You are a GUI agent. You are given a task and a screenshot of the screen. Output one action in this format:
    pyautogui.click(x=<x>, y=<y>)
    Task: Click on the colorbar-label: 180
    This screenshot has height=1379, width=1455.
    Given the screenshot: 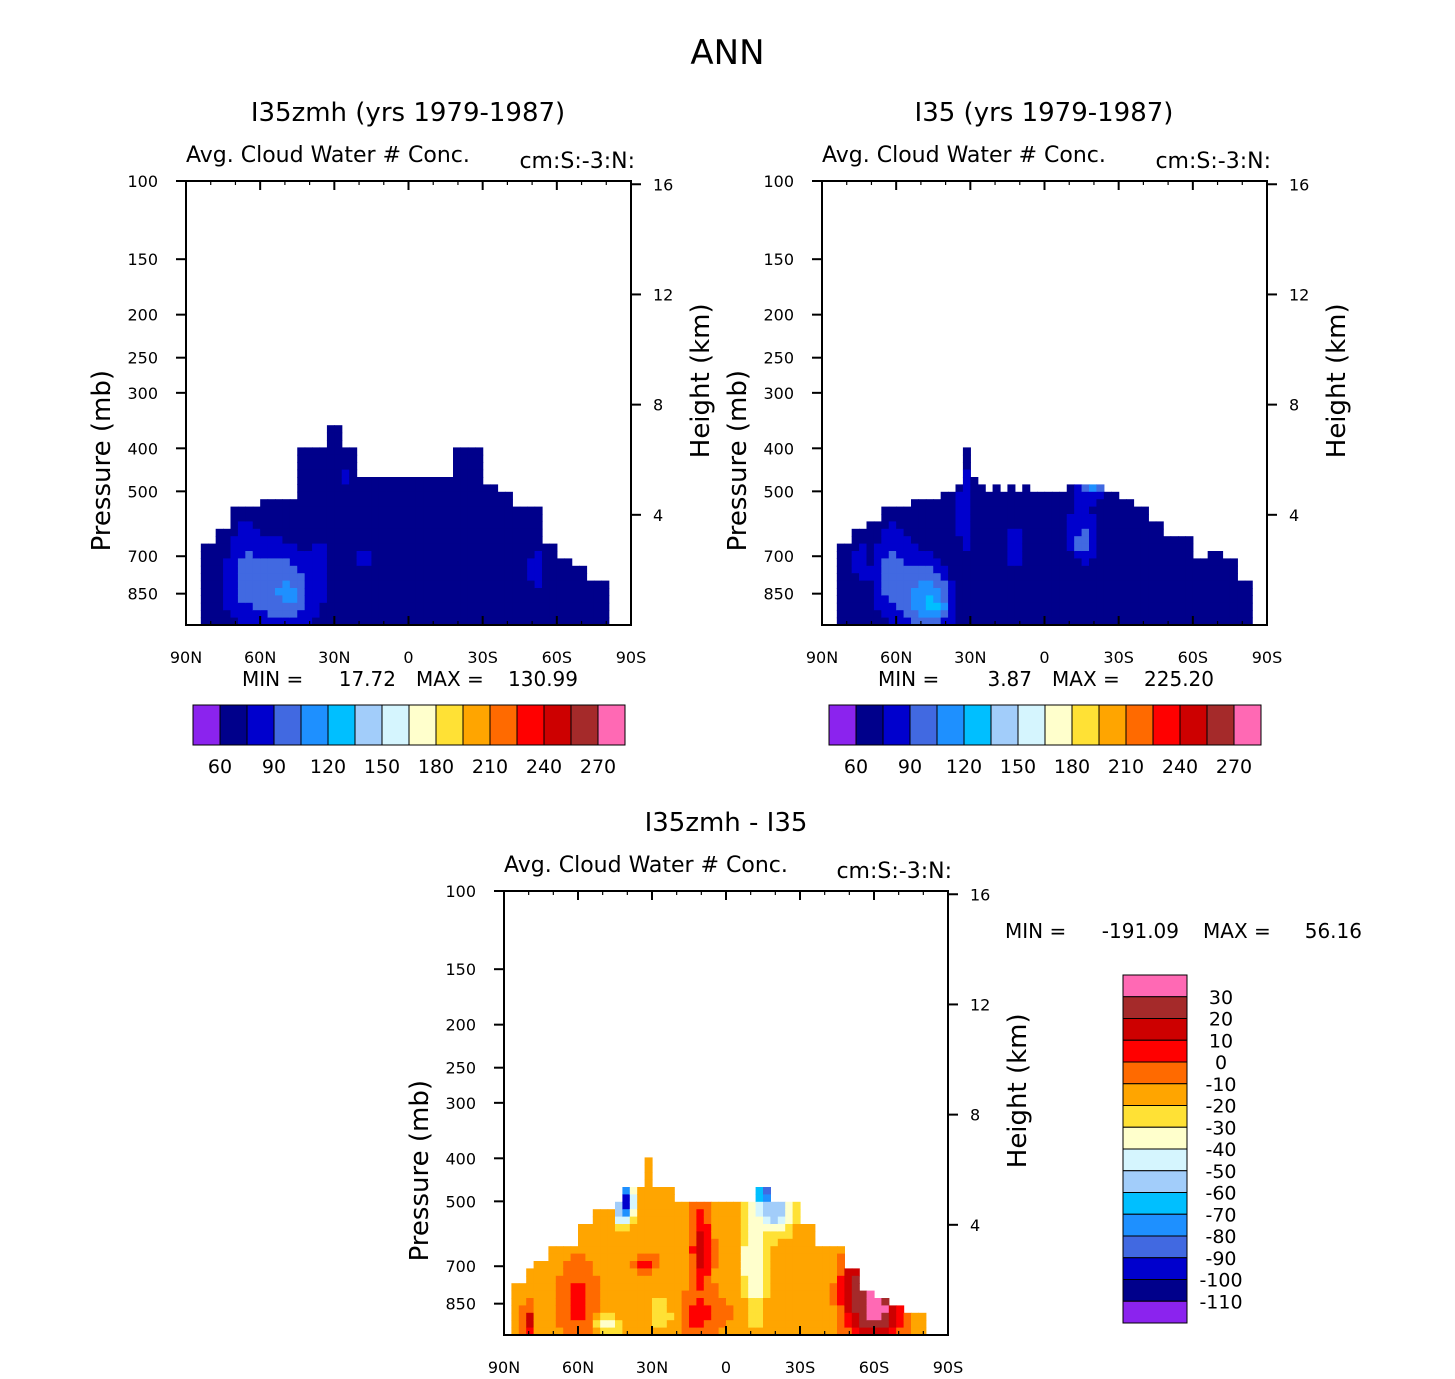 What is the action you would take?
    pyautogui.click(x=1072, y=767)
    